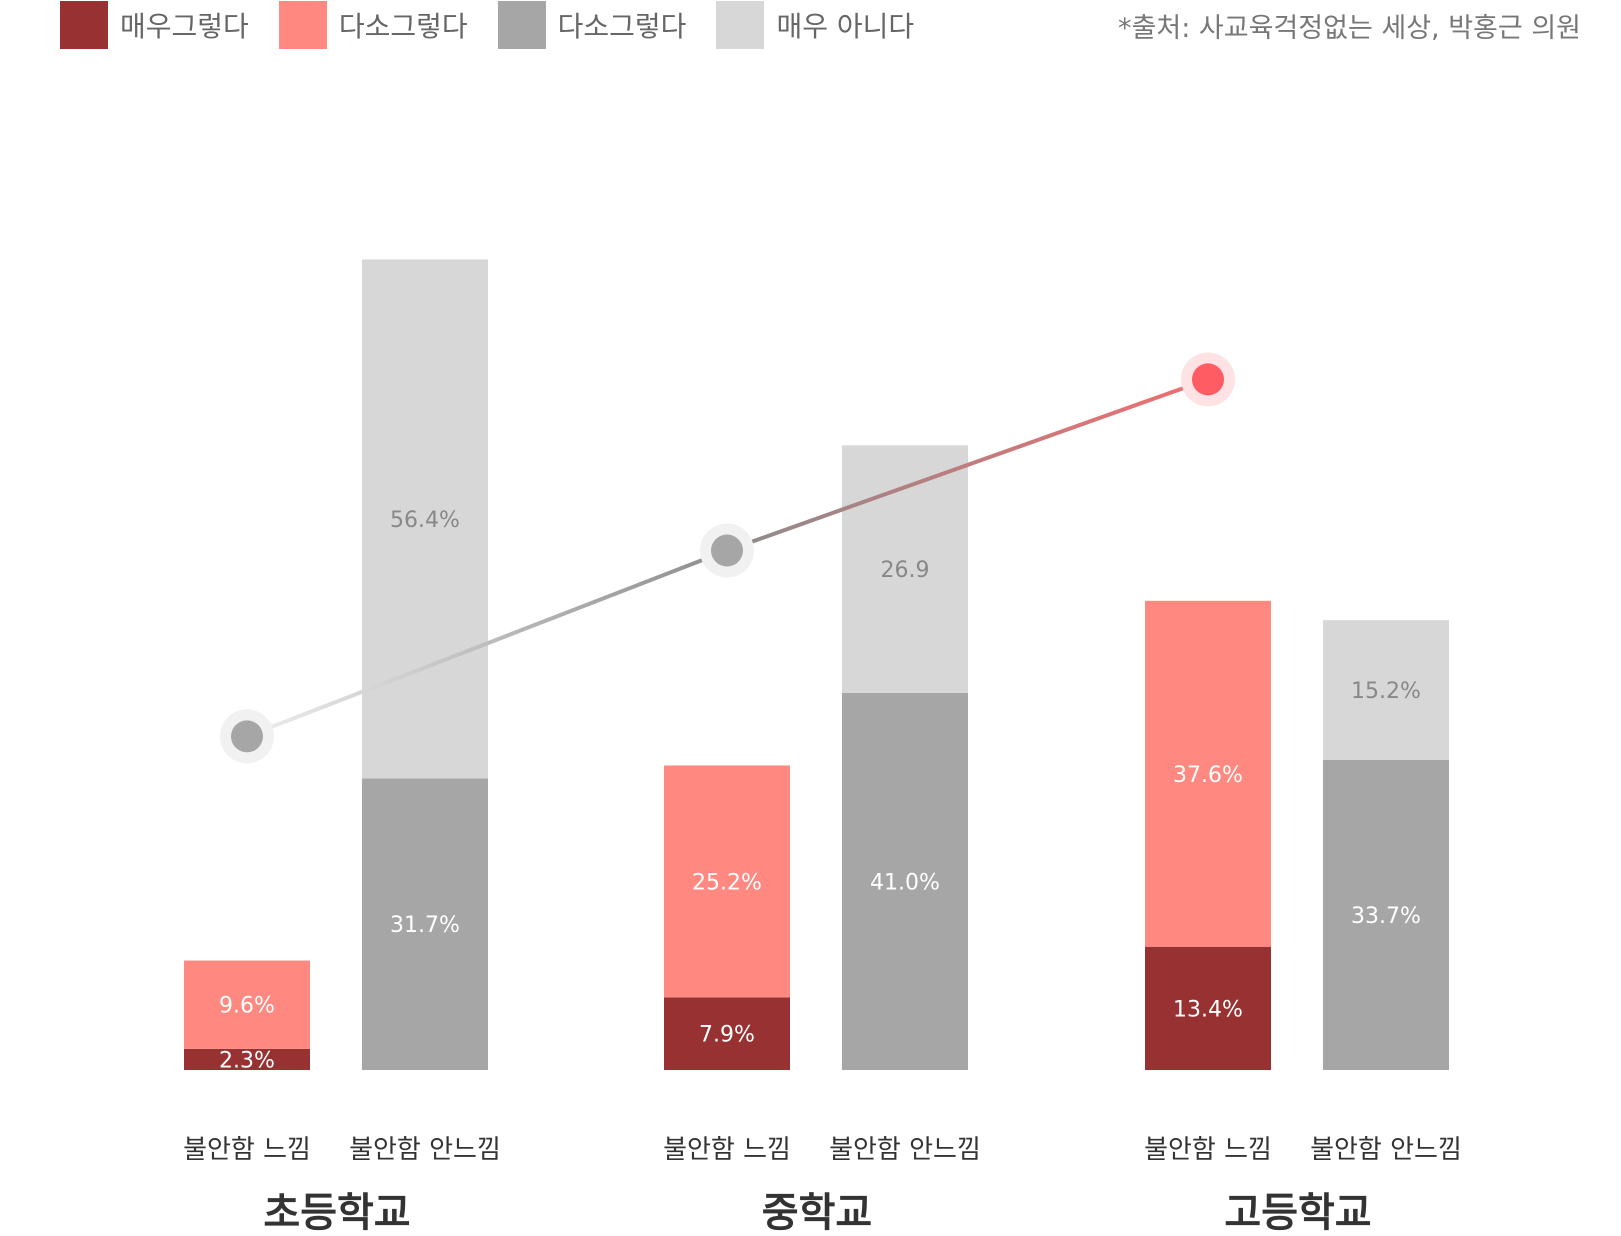 The width and height of the screenshot is (1621, 1236). I want to click on data-label: 13.4%, so click(1208, 1009).